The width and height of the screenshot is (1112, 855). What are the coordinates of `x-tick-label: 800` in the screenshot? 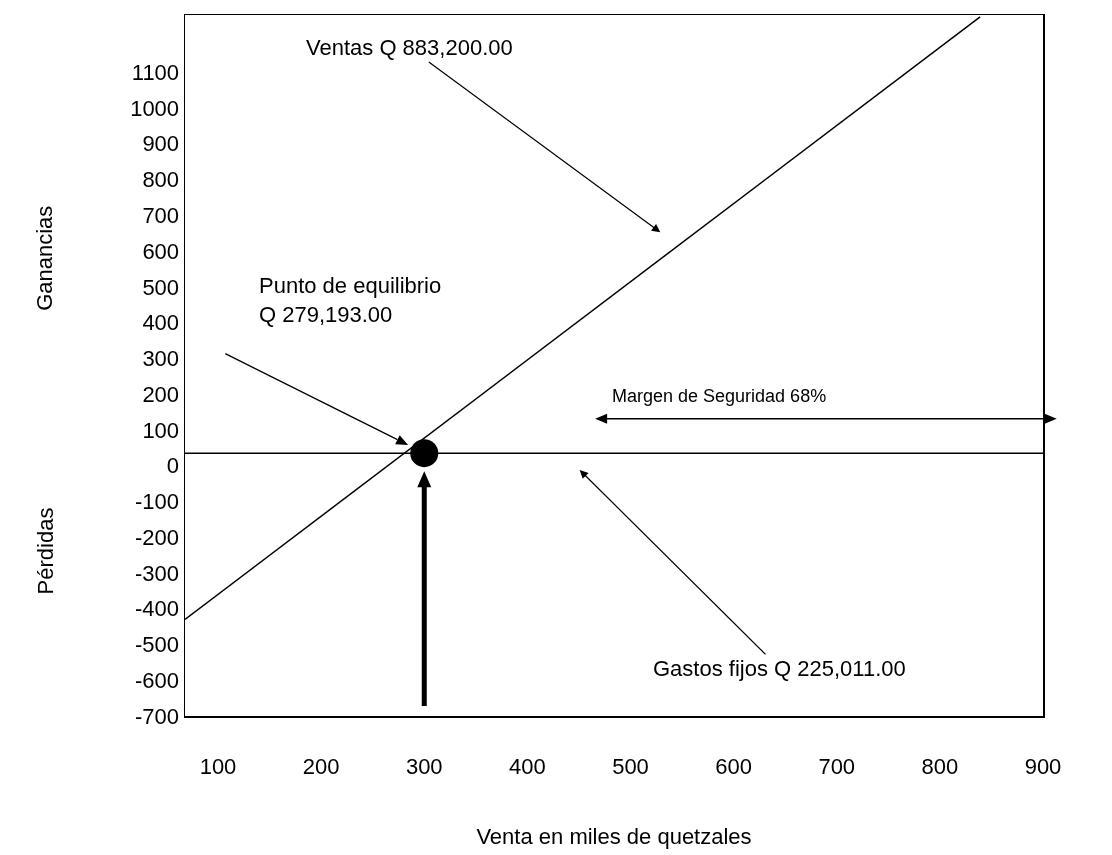 It's located at (940, 766).